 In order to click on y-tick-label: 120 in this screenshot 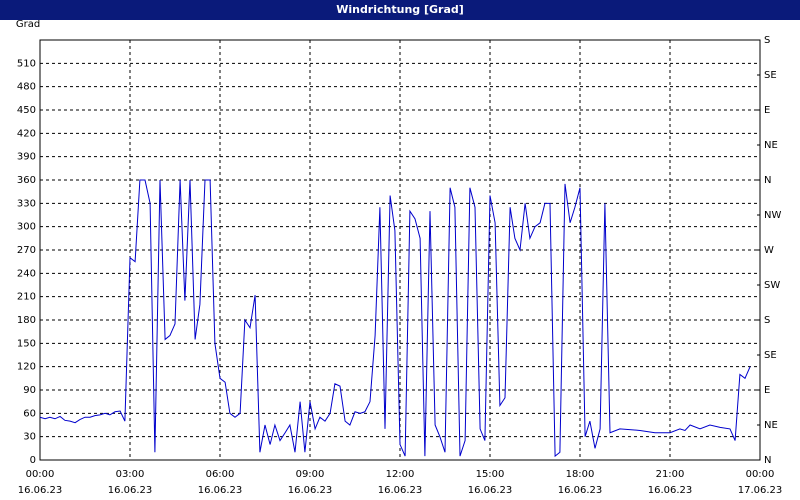, I will do `click(26, 367)`.